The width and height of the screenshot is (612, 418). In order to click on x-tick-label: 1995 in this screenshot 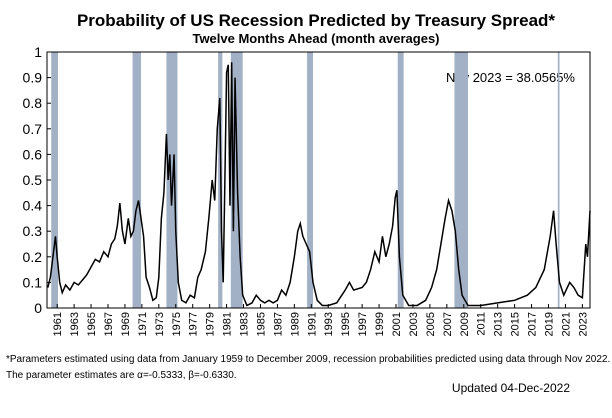, I will do `click(346, 324)`.